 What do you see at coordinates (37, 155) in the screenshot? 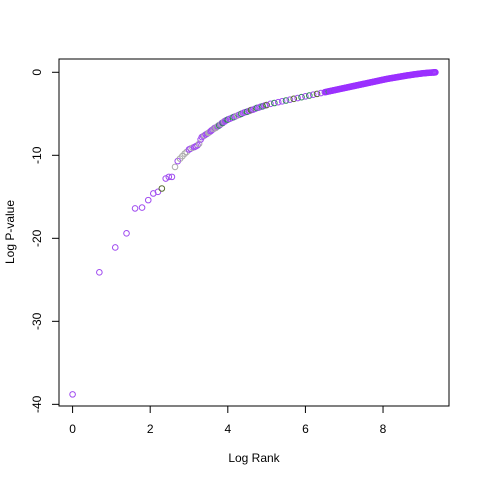
I see `y-tick-label: -10` at bounding box center [37, 155].